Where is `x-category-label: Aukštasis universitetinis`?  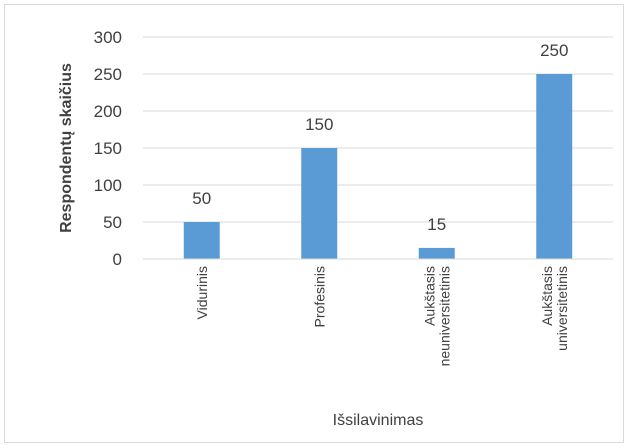
x-category-label: Aukštasis universitetinis is located at coordinates (554, 308).